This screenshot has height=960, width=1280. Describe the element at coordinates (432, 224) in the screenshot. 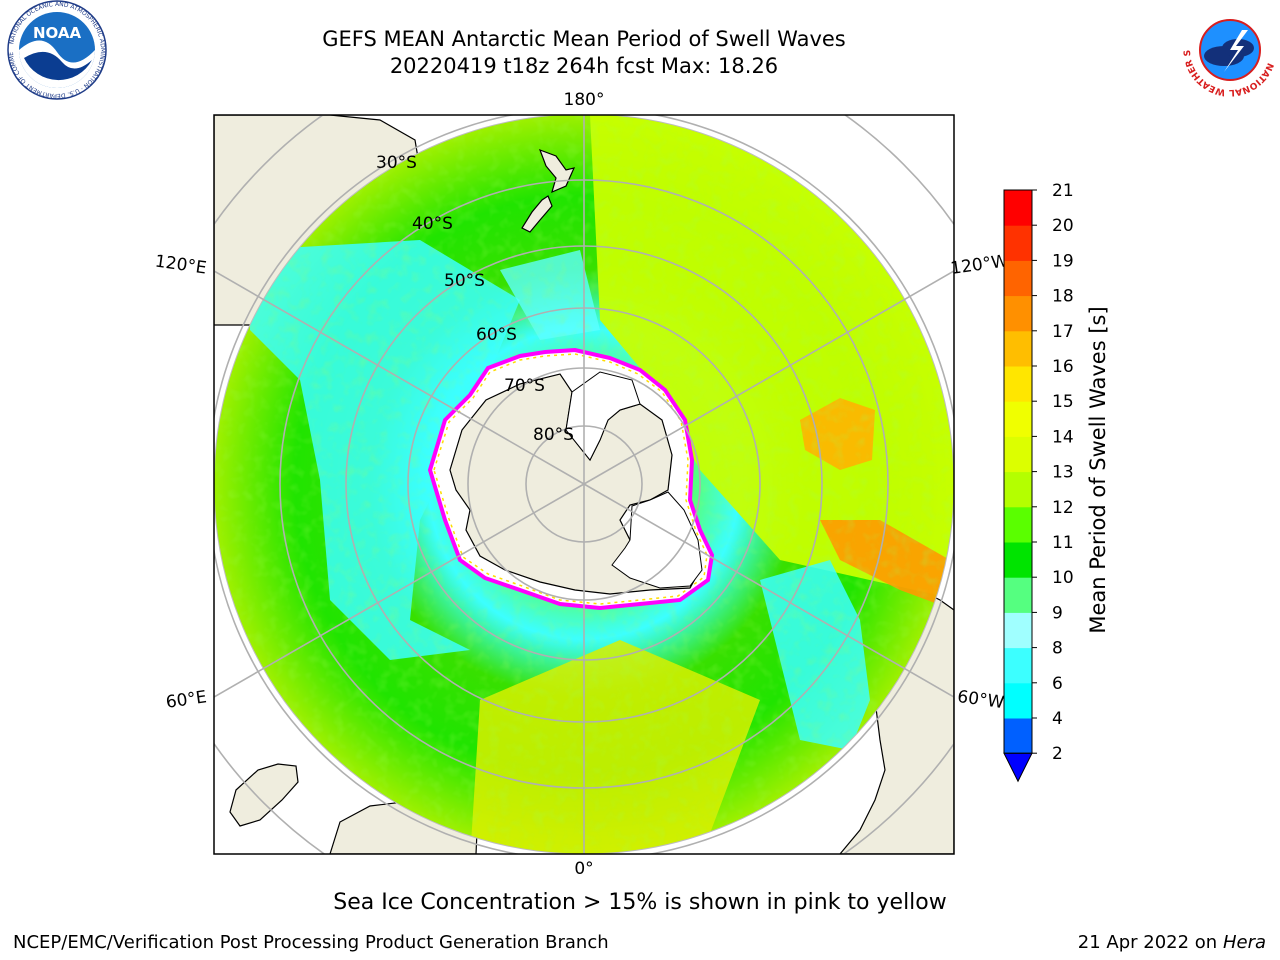

I see `lat-label-40s: 40°S` at that location.